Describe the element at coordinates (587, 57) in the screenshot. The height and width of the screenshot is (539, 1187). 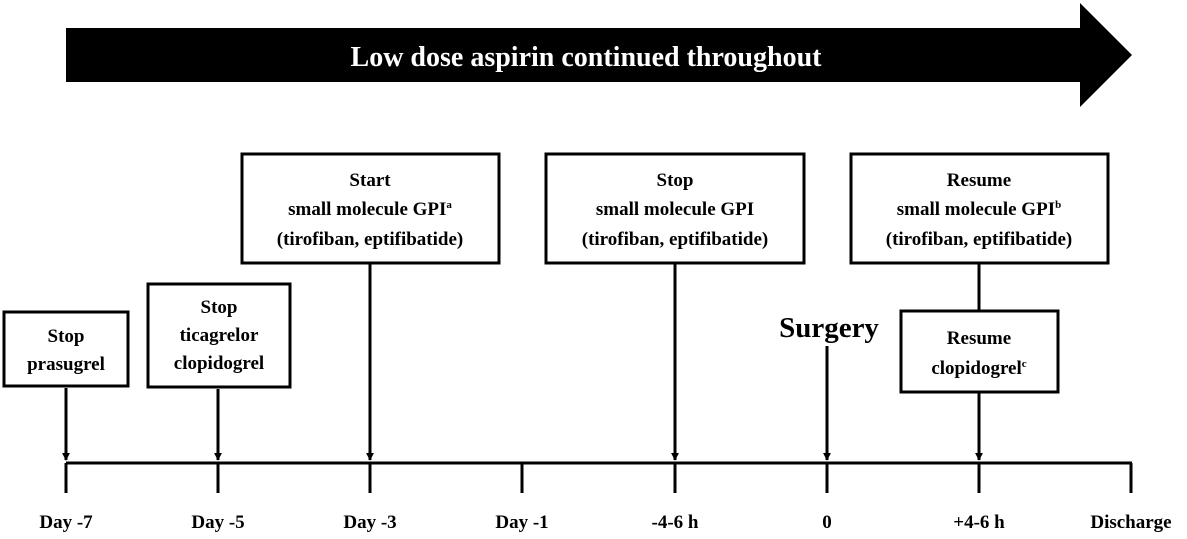
I see `banner-text: Low dose aspirin continued throughout` at that location.